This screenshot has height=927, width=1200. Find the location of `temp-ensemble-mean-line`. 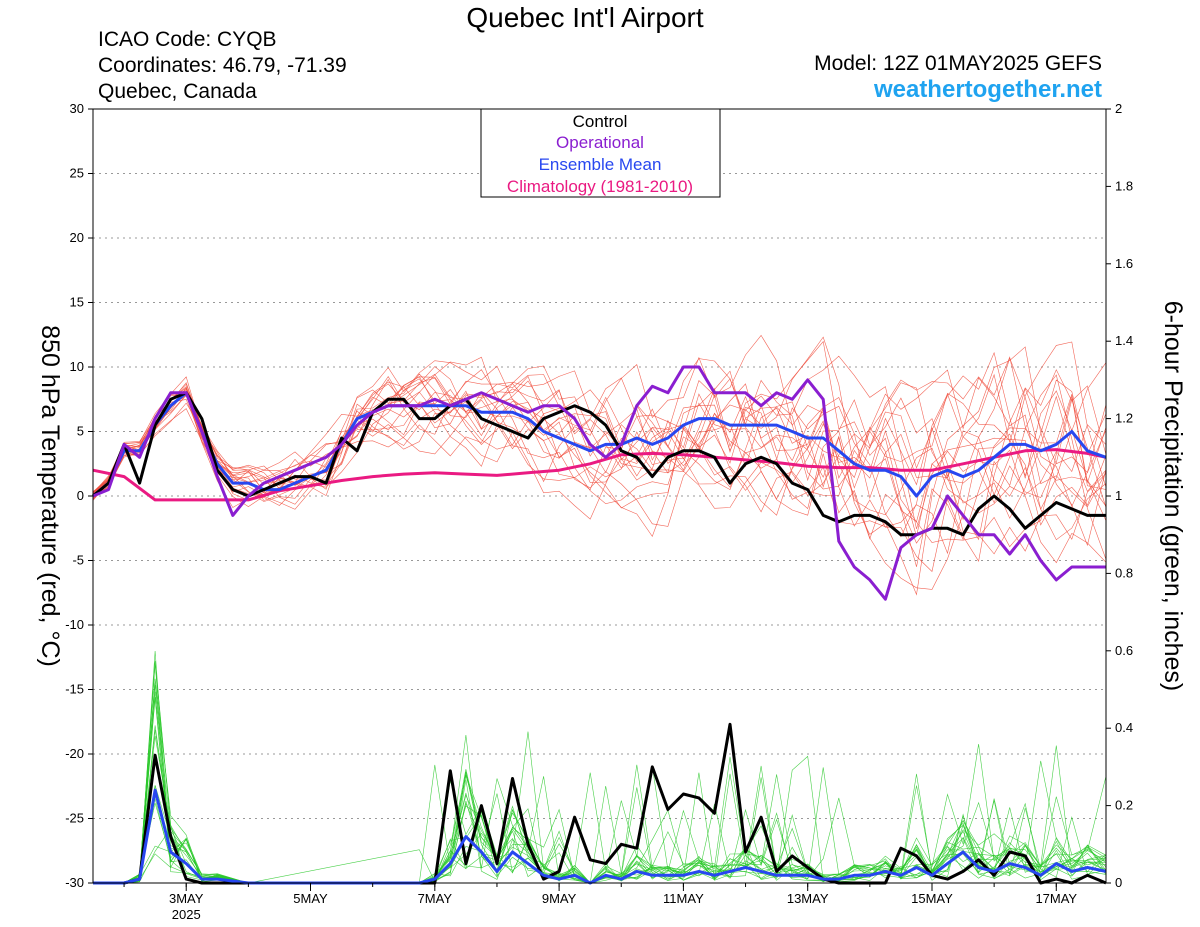

temp-ensemble-mean-line is located at coordinates (599, 444).